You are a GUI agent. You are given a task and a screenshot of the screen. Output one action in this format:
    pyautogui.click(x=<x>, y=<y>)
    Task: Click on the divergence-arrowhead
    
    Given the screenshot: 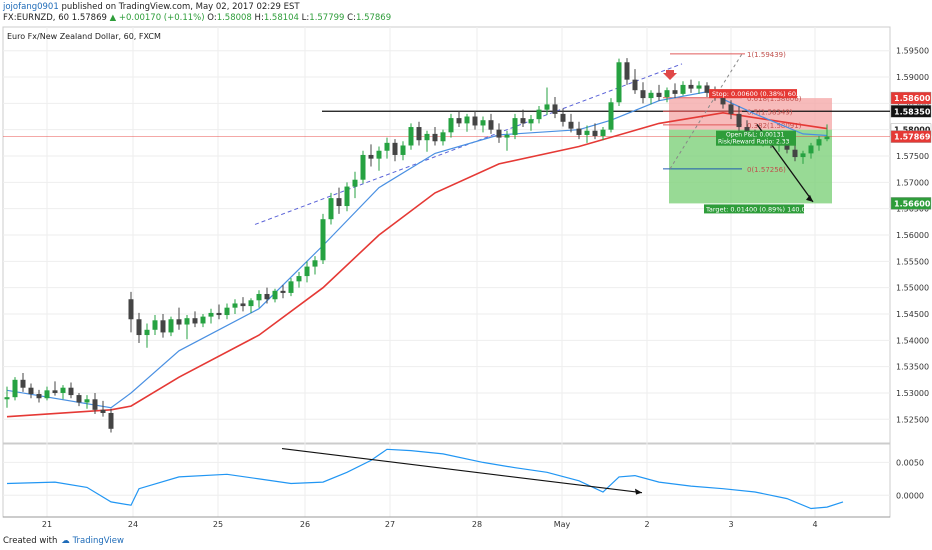 What is the action you would take?
    pyautogui.click(x=638, y=491)
    